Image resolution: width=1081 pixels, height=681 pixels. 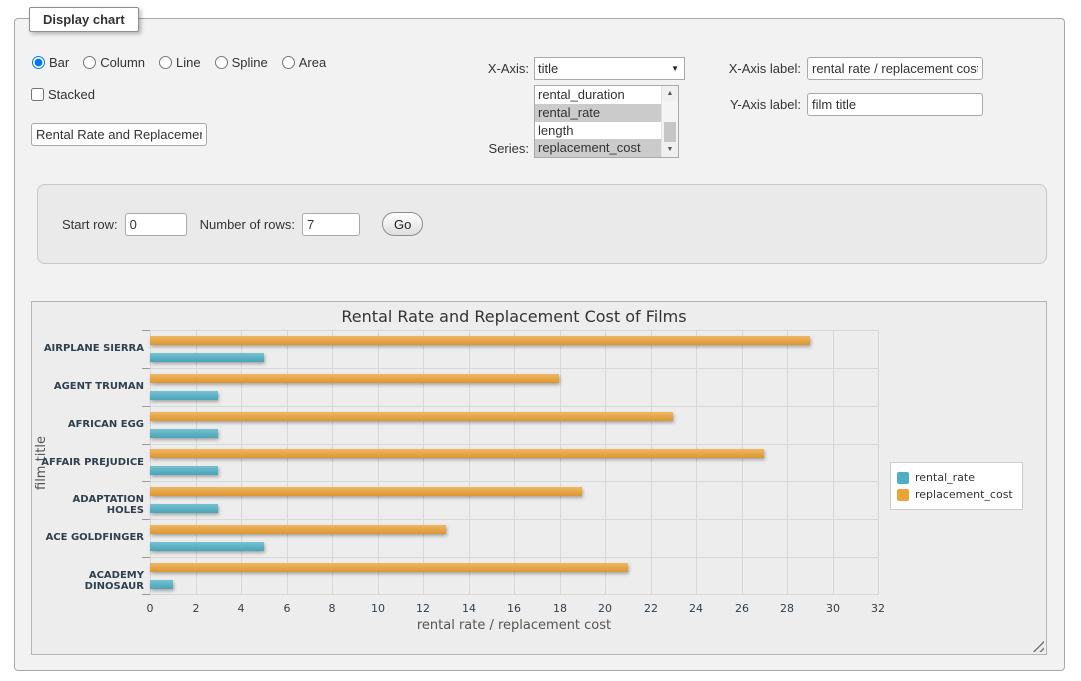 I want to click on x-axis-select-wrap: title ▼, so click(x=609, y=68).